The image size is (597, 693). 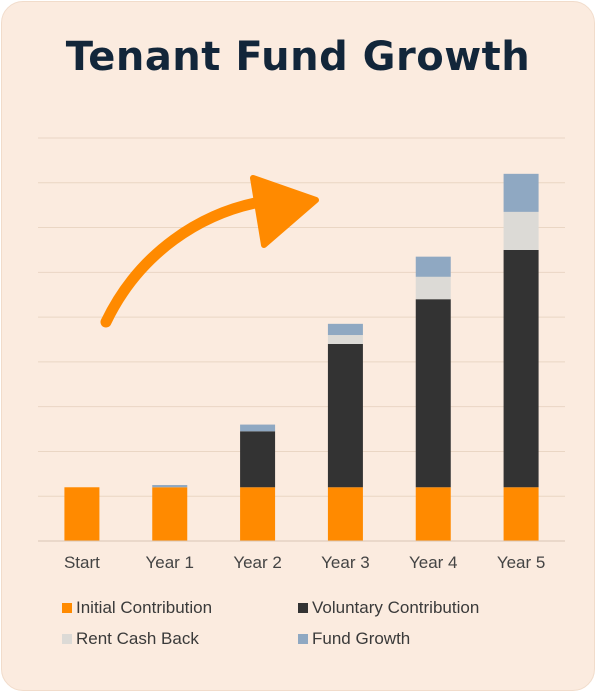 What do you see at coordinates (303, 639) in the screenshot?
I see `legend-swatch-fund-growth` at bounding box center [303, 639].